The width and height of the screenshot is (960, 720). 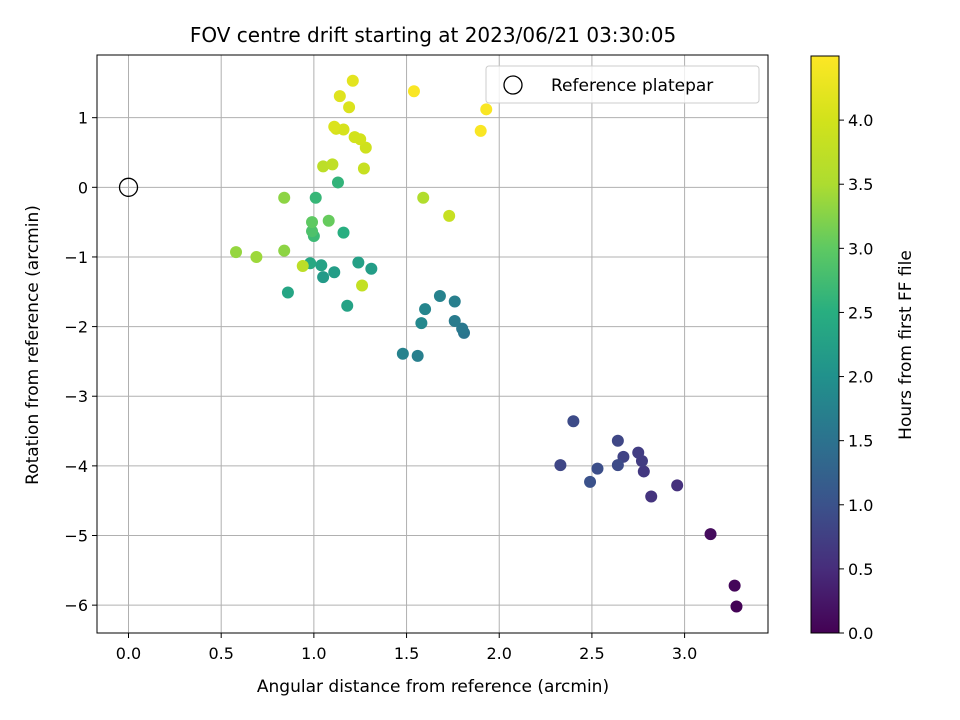 What do you see at coordinates (80, 362) in the screenshot?
I see `y-axis-ticks: 1 0 −1 −2 −3 −4 −5 −6` at bounding box center [80, 362].